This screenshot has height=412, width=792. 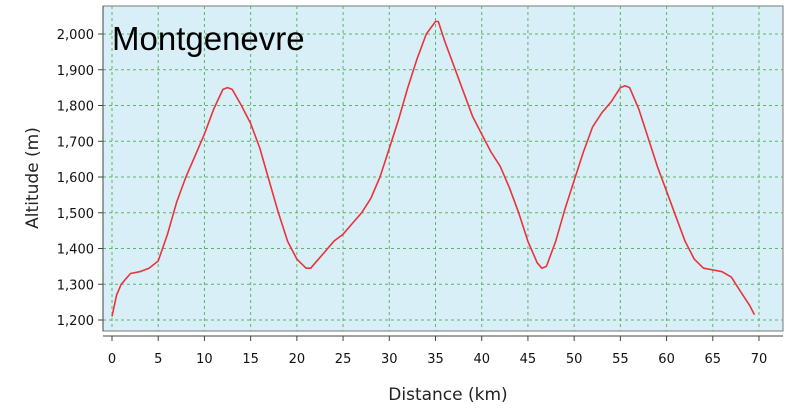 I want to click on x-tick-label: 15, so click(x=250, y=359).